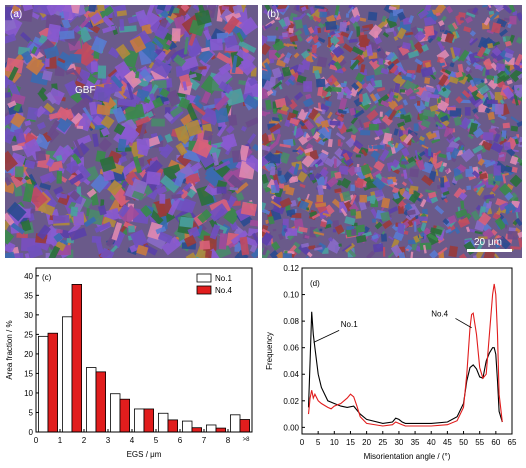 This screenshot has height=468, width=526. What do you see at coordinates (144, 350) in the screenshot?
I see `axes-frame` at bounding box center [144, 350].